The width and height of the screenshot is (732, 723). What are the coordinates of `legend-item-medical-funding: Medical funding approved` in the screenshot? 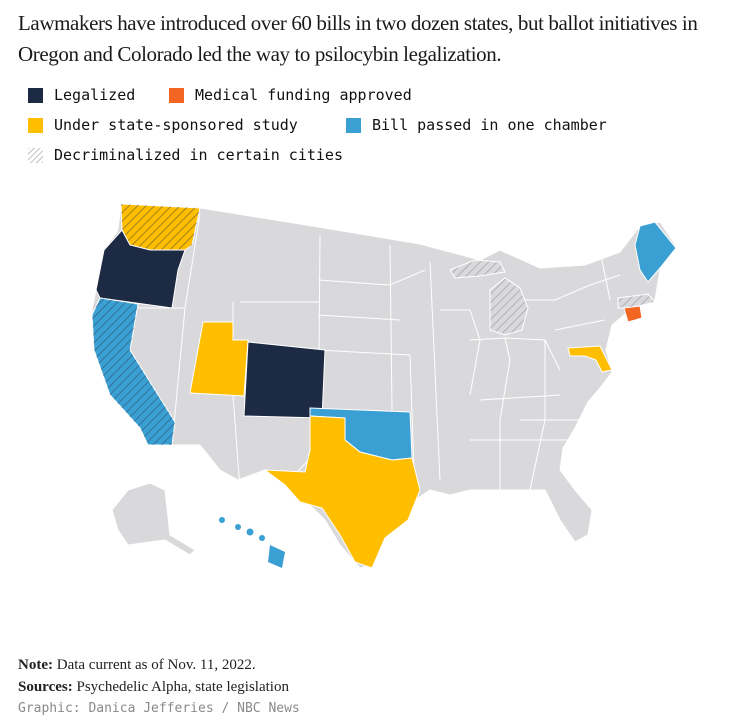 It's located at (290, 95).